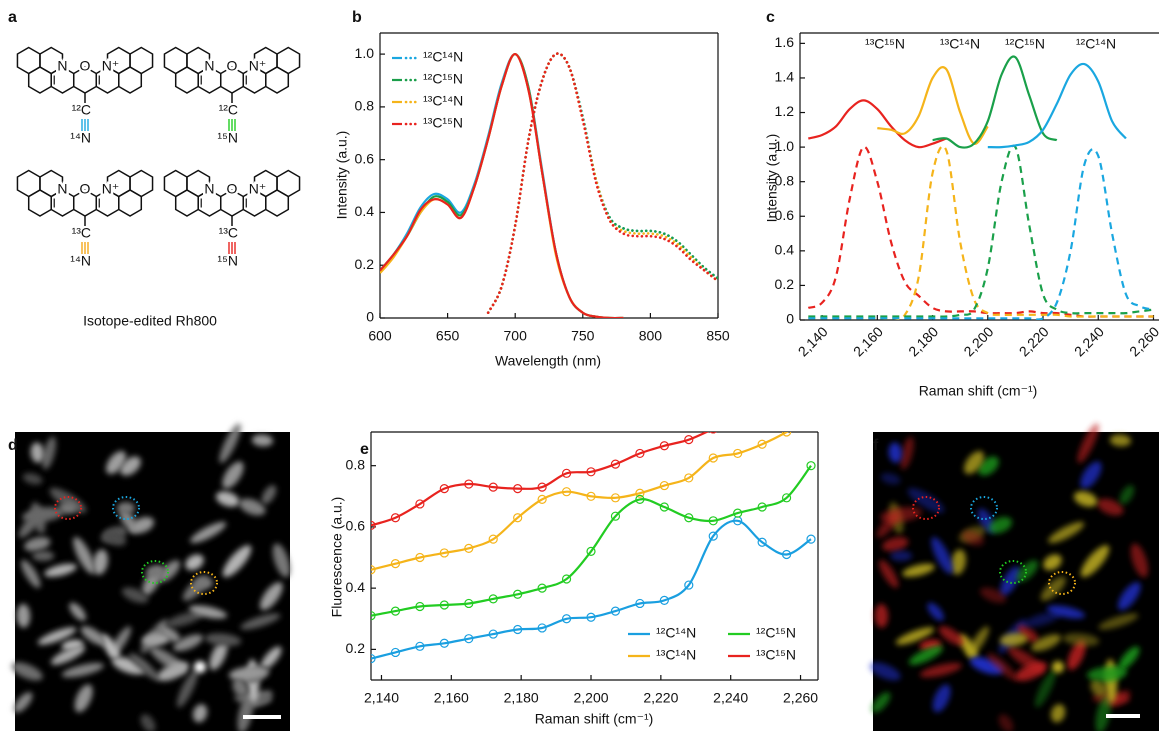 The height and width of the screenshot is (731, 1159). What do you see at coordinates (1034, 341) in the screenshot?
I see `x-tick-label: 2,220` at bounding box center [1034, 341].